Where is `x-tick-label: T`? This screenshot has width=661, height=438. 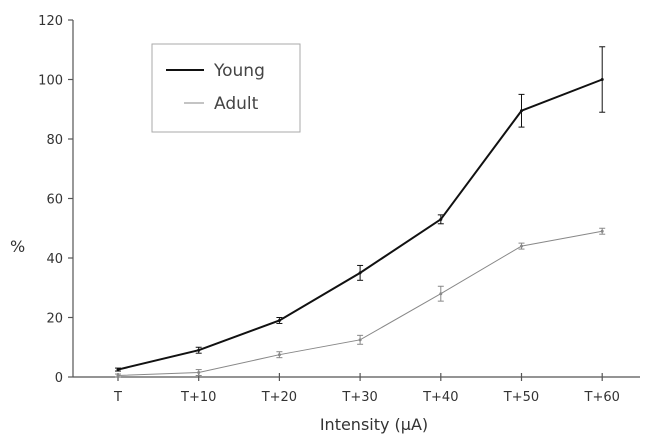
x-tick-label: T is located at coordinates (117, 397).